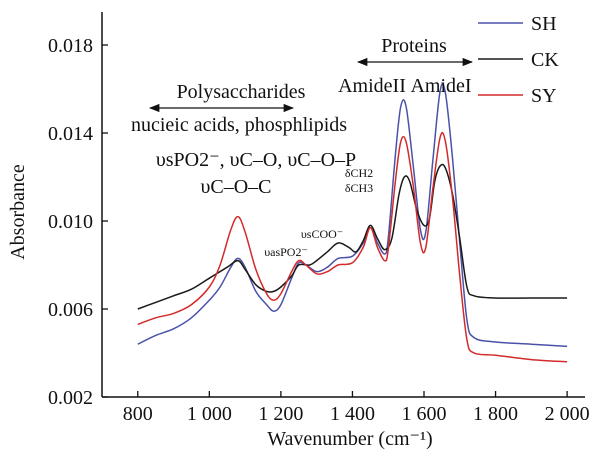 The height and width of the screenshot is (457, 590). I want to click on annotation-amide2: AmideII, so click(372, 86).